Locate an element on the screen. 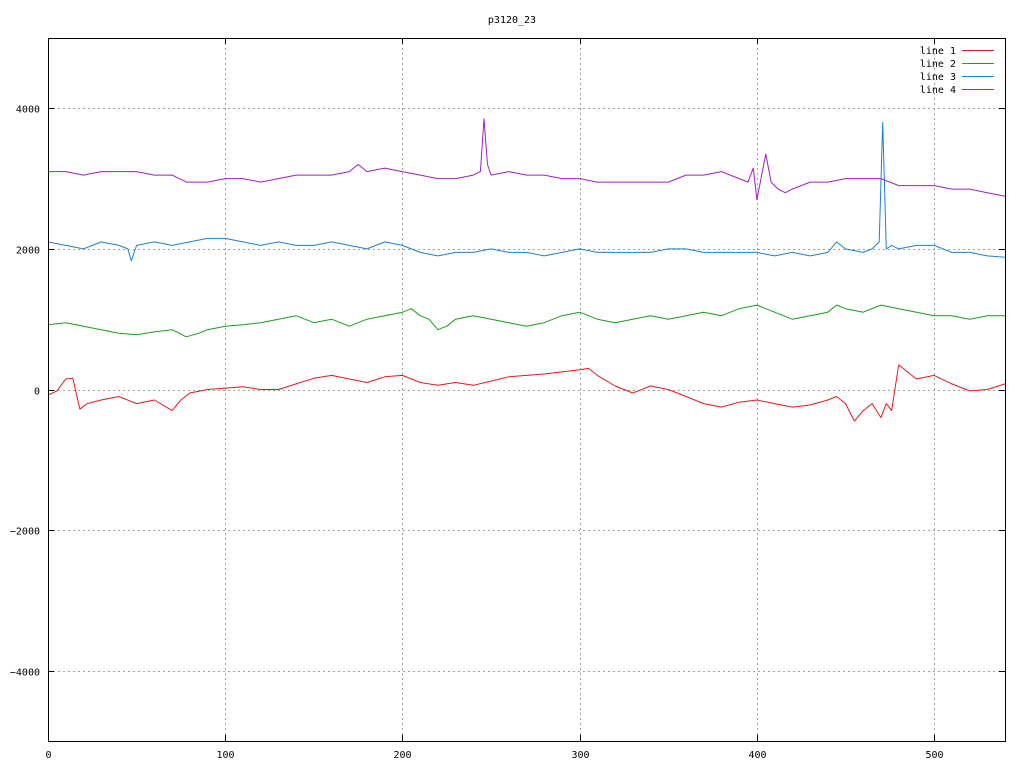  chart-title: p3120_23 is located at coordinates (512, 20).